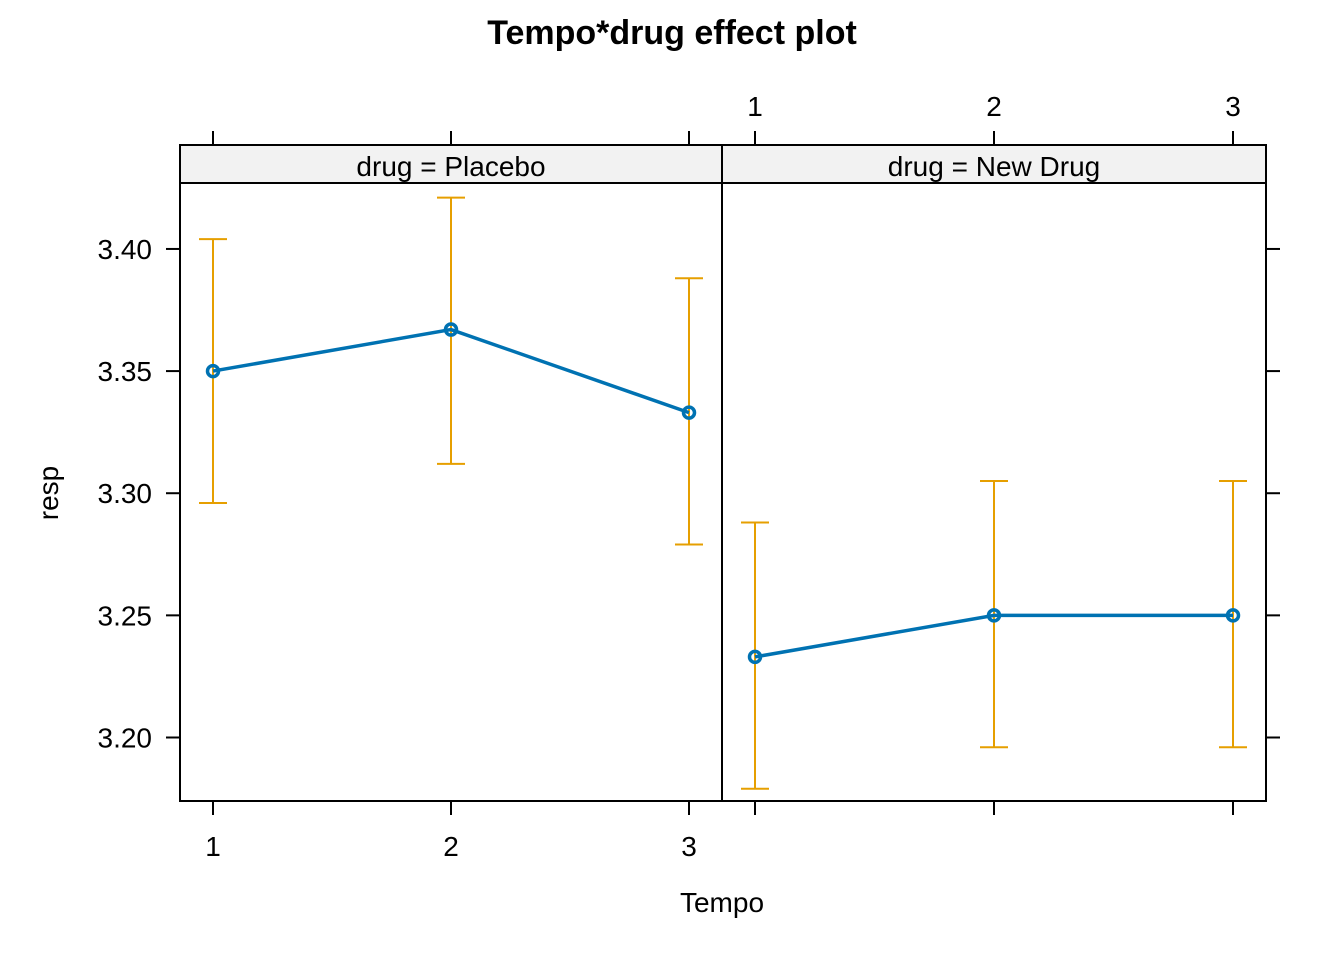 The width and height of the screenshot is (1344, 960). I want to click on y-tick-label: 3.30, so click(125, 493).